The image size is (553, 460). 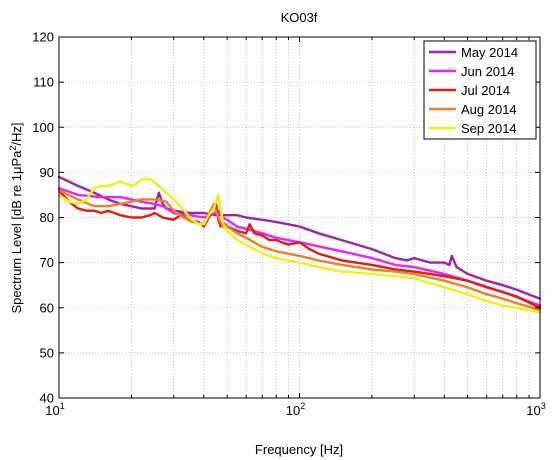 I want to click on x-tick-label: 10³, so click(x=535, y=409).